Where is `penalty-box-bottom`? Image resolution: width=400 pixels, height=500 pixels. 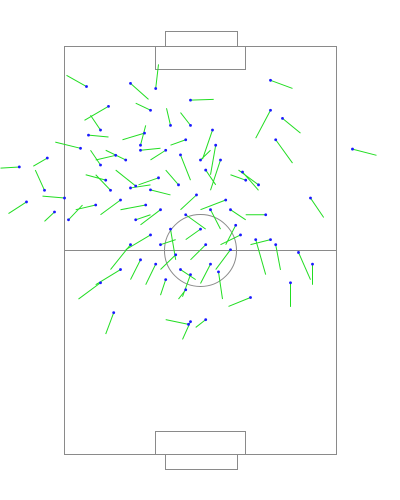 penalty-box-bottom is located at coordinates (200, 443).